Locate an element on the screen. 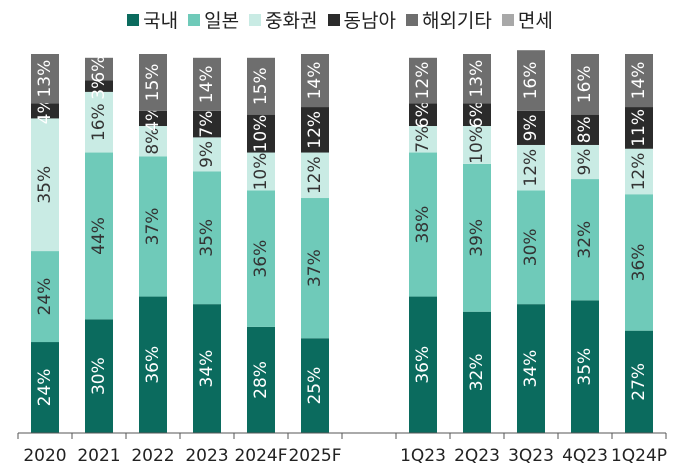 The height and width of the screenshot is (472, 680). x-tick-label: 2020 is located at coordinates (44, 456).